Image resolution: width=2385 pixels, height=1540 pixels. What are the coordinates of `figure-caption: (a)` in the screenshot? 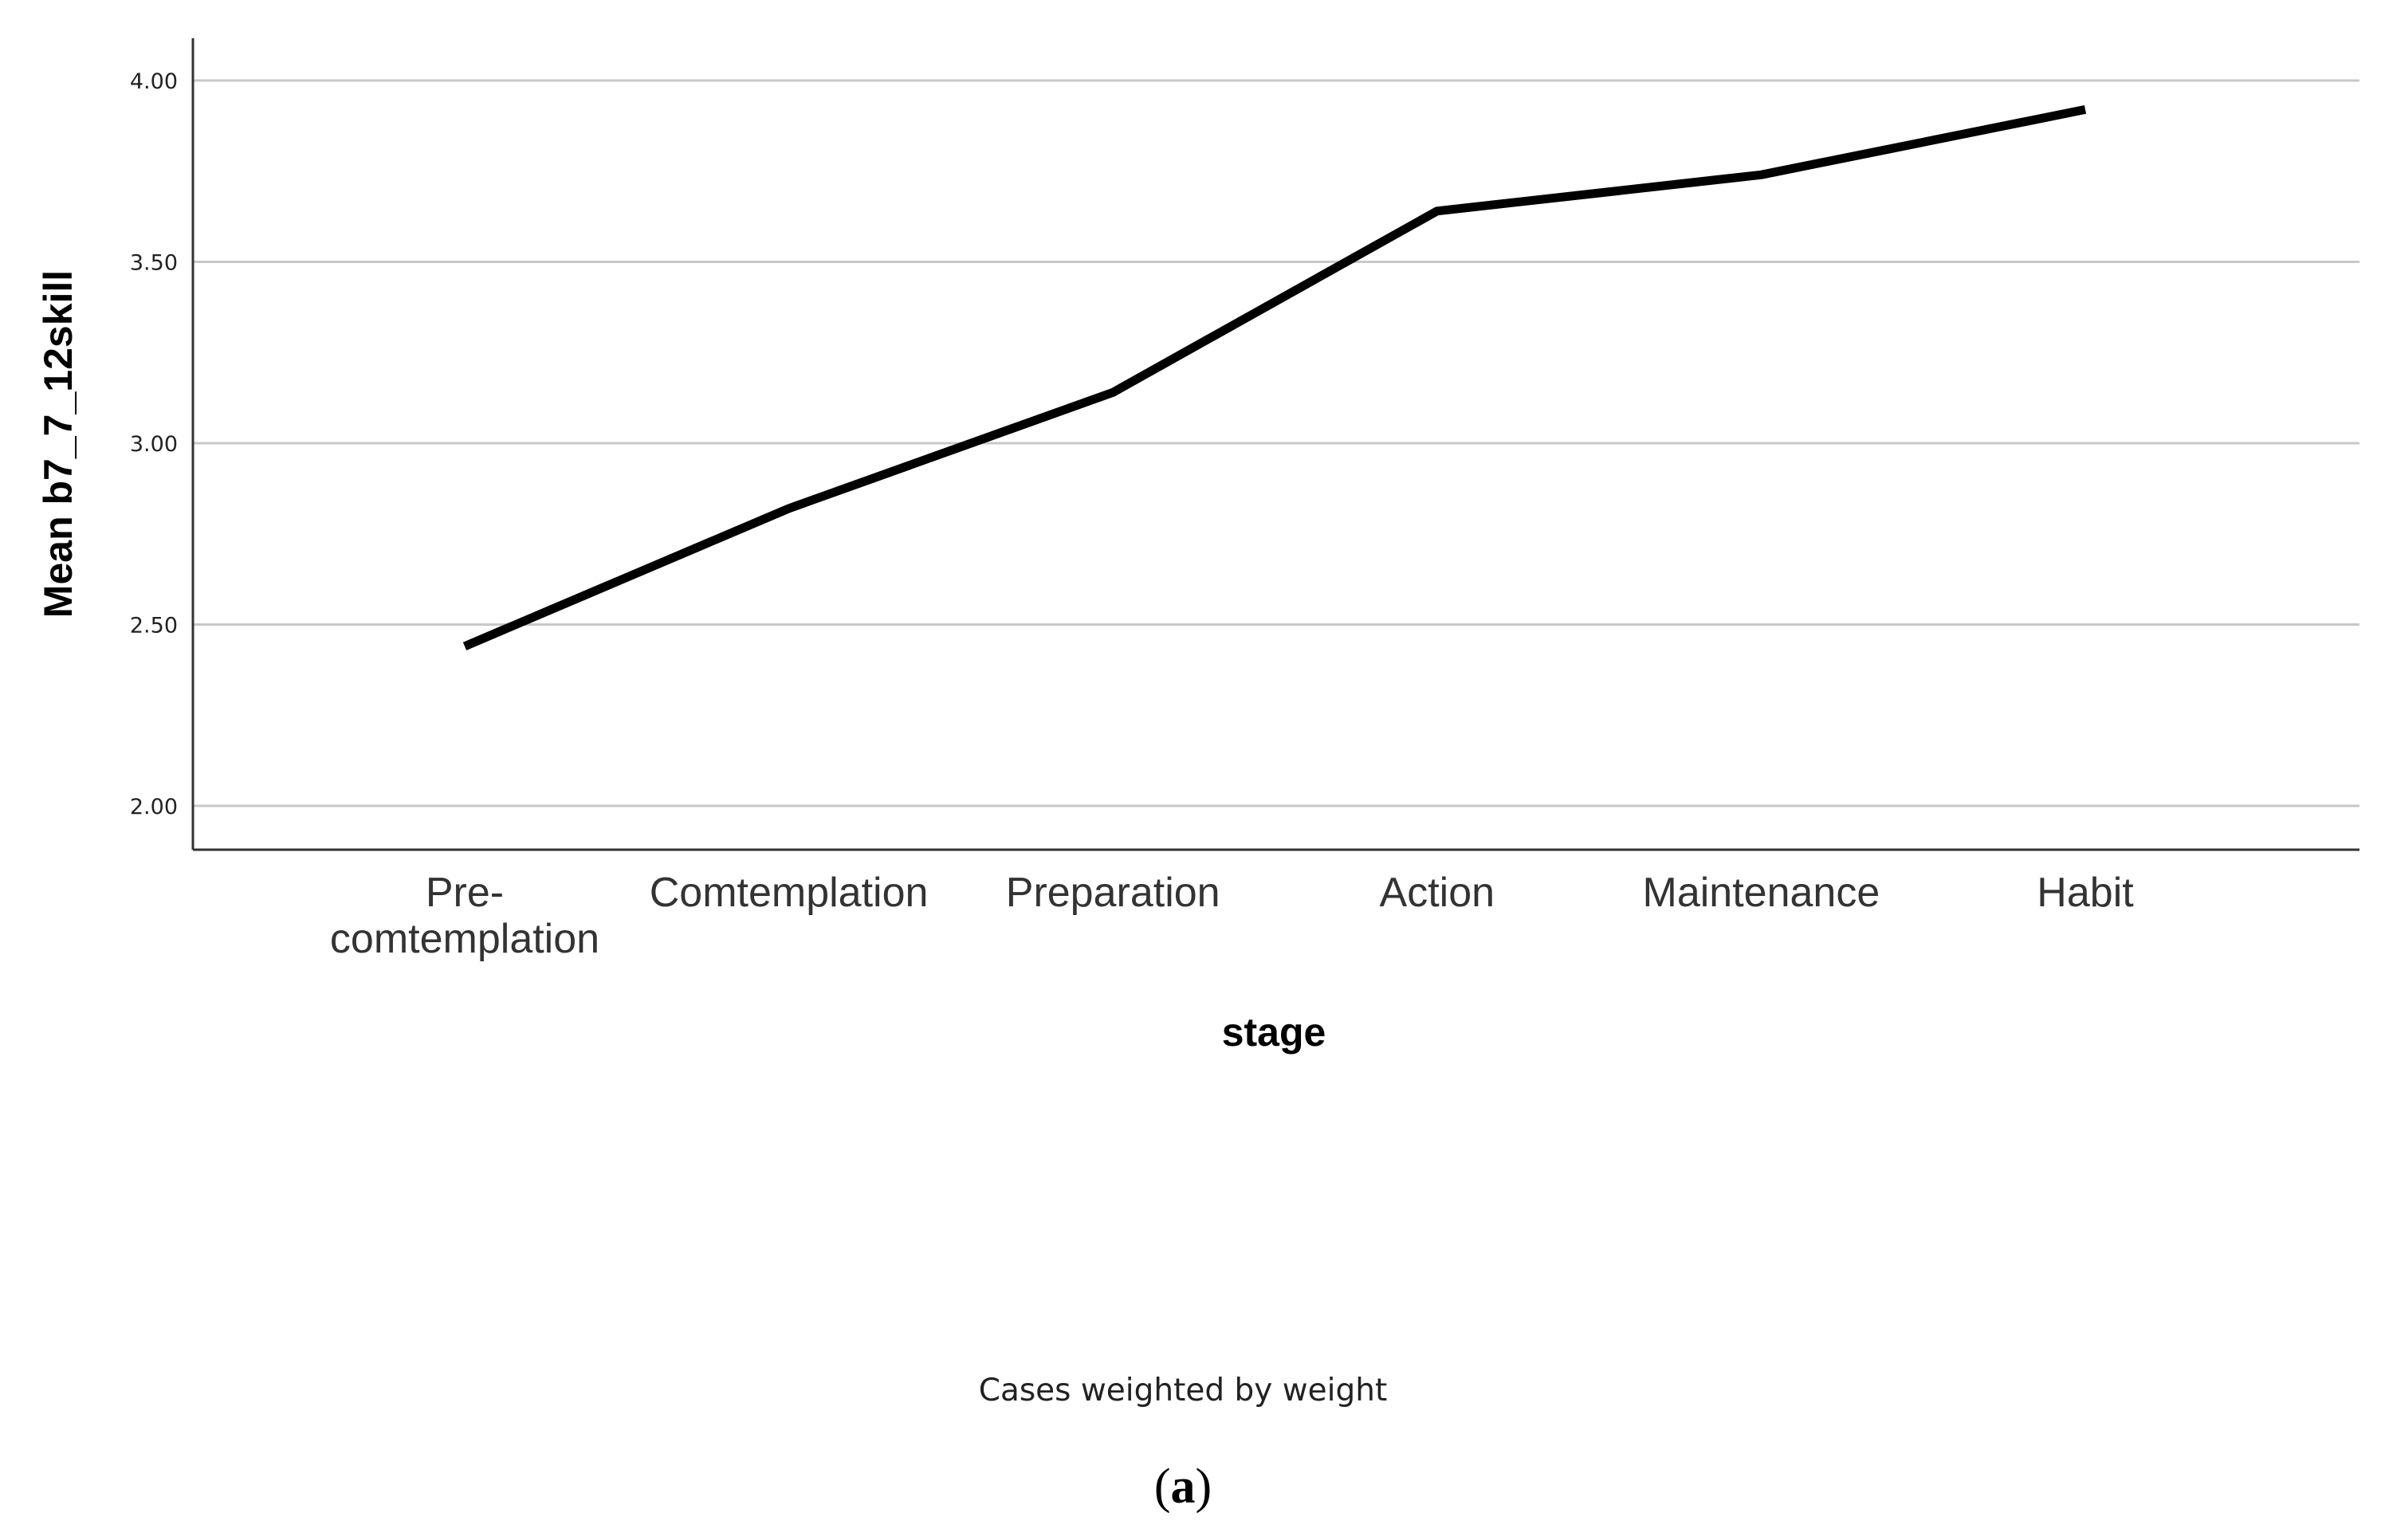 It's located at (1183, 1486).